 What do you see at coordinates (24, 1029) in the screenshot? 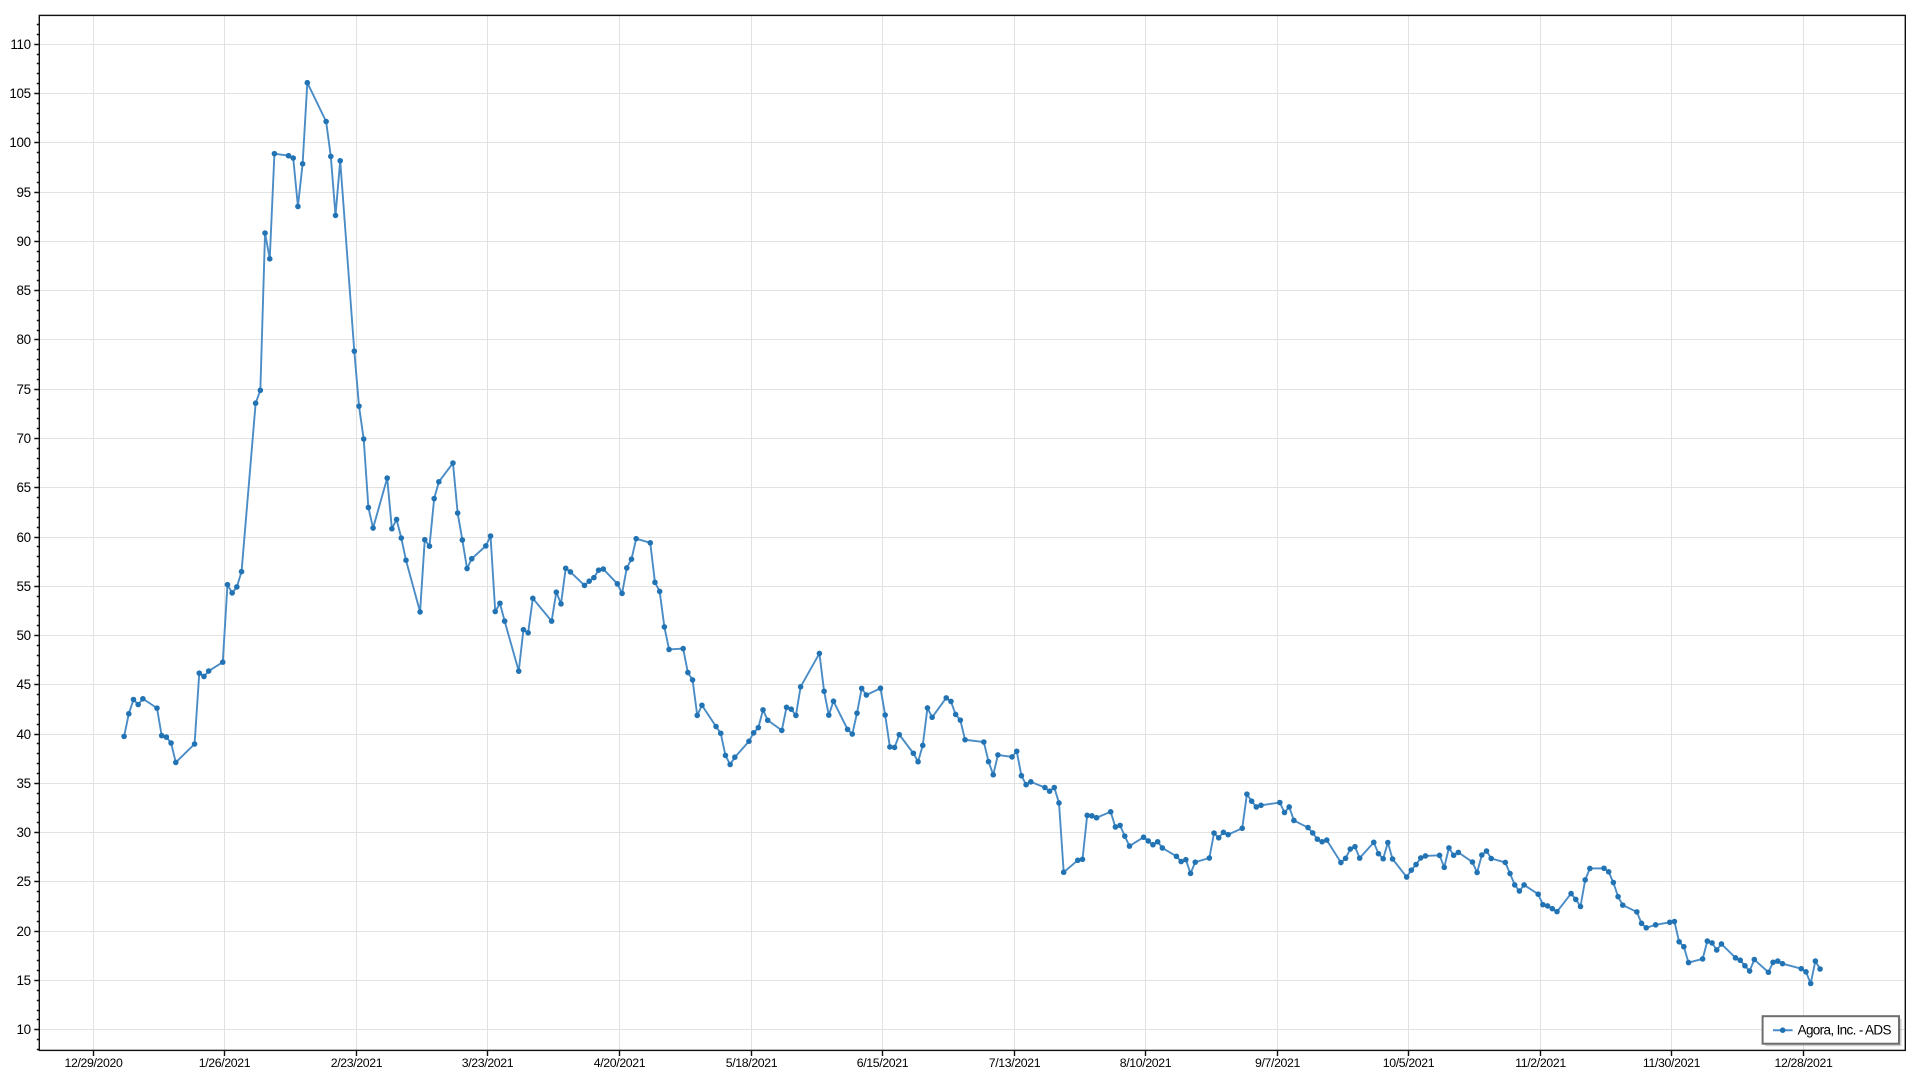
I see `svg-text: 10` at bounding box center [24, 1029].